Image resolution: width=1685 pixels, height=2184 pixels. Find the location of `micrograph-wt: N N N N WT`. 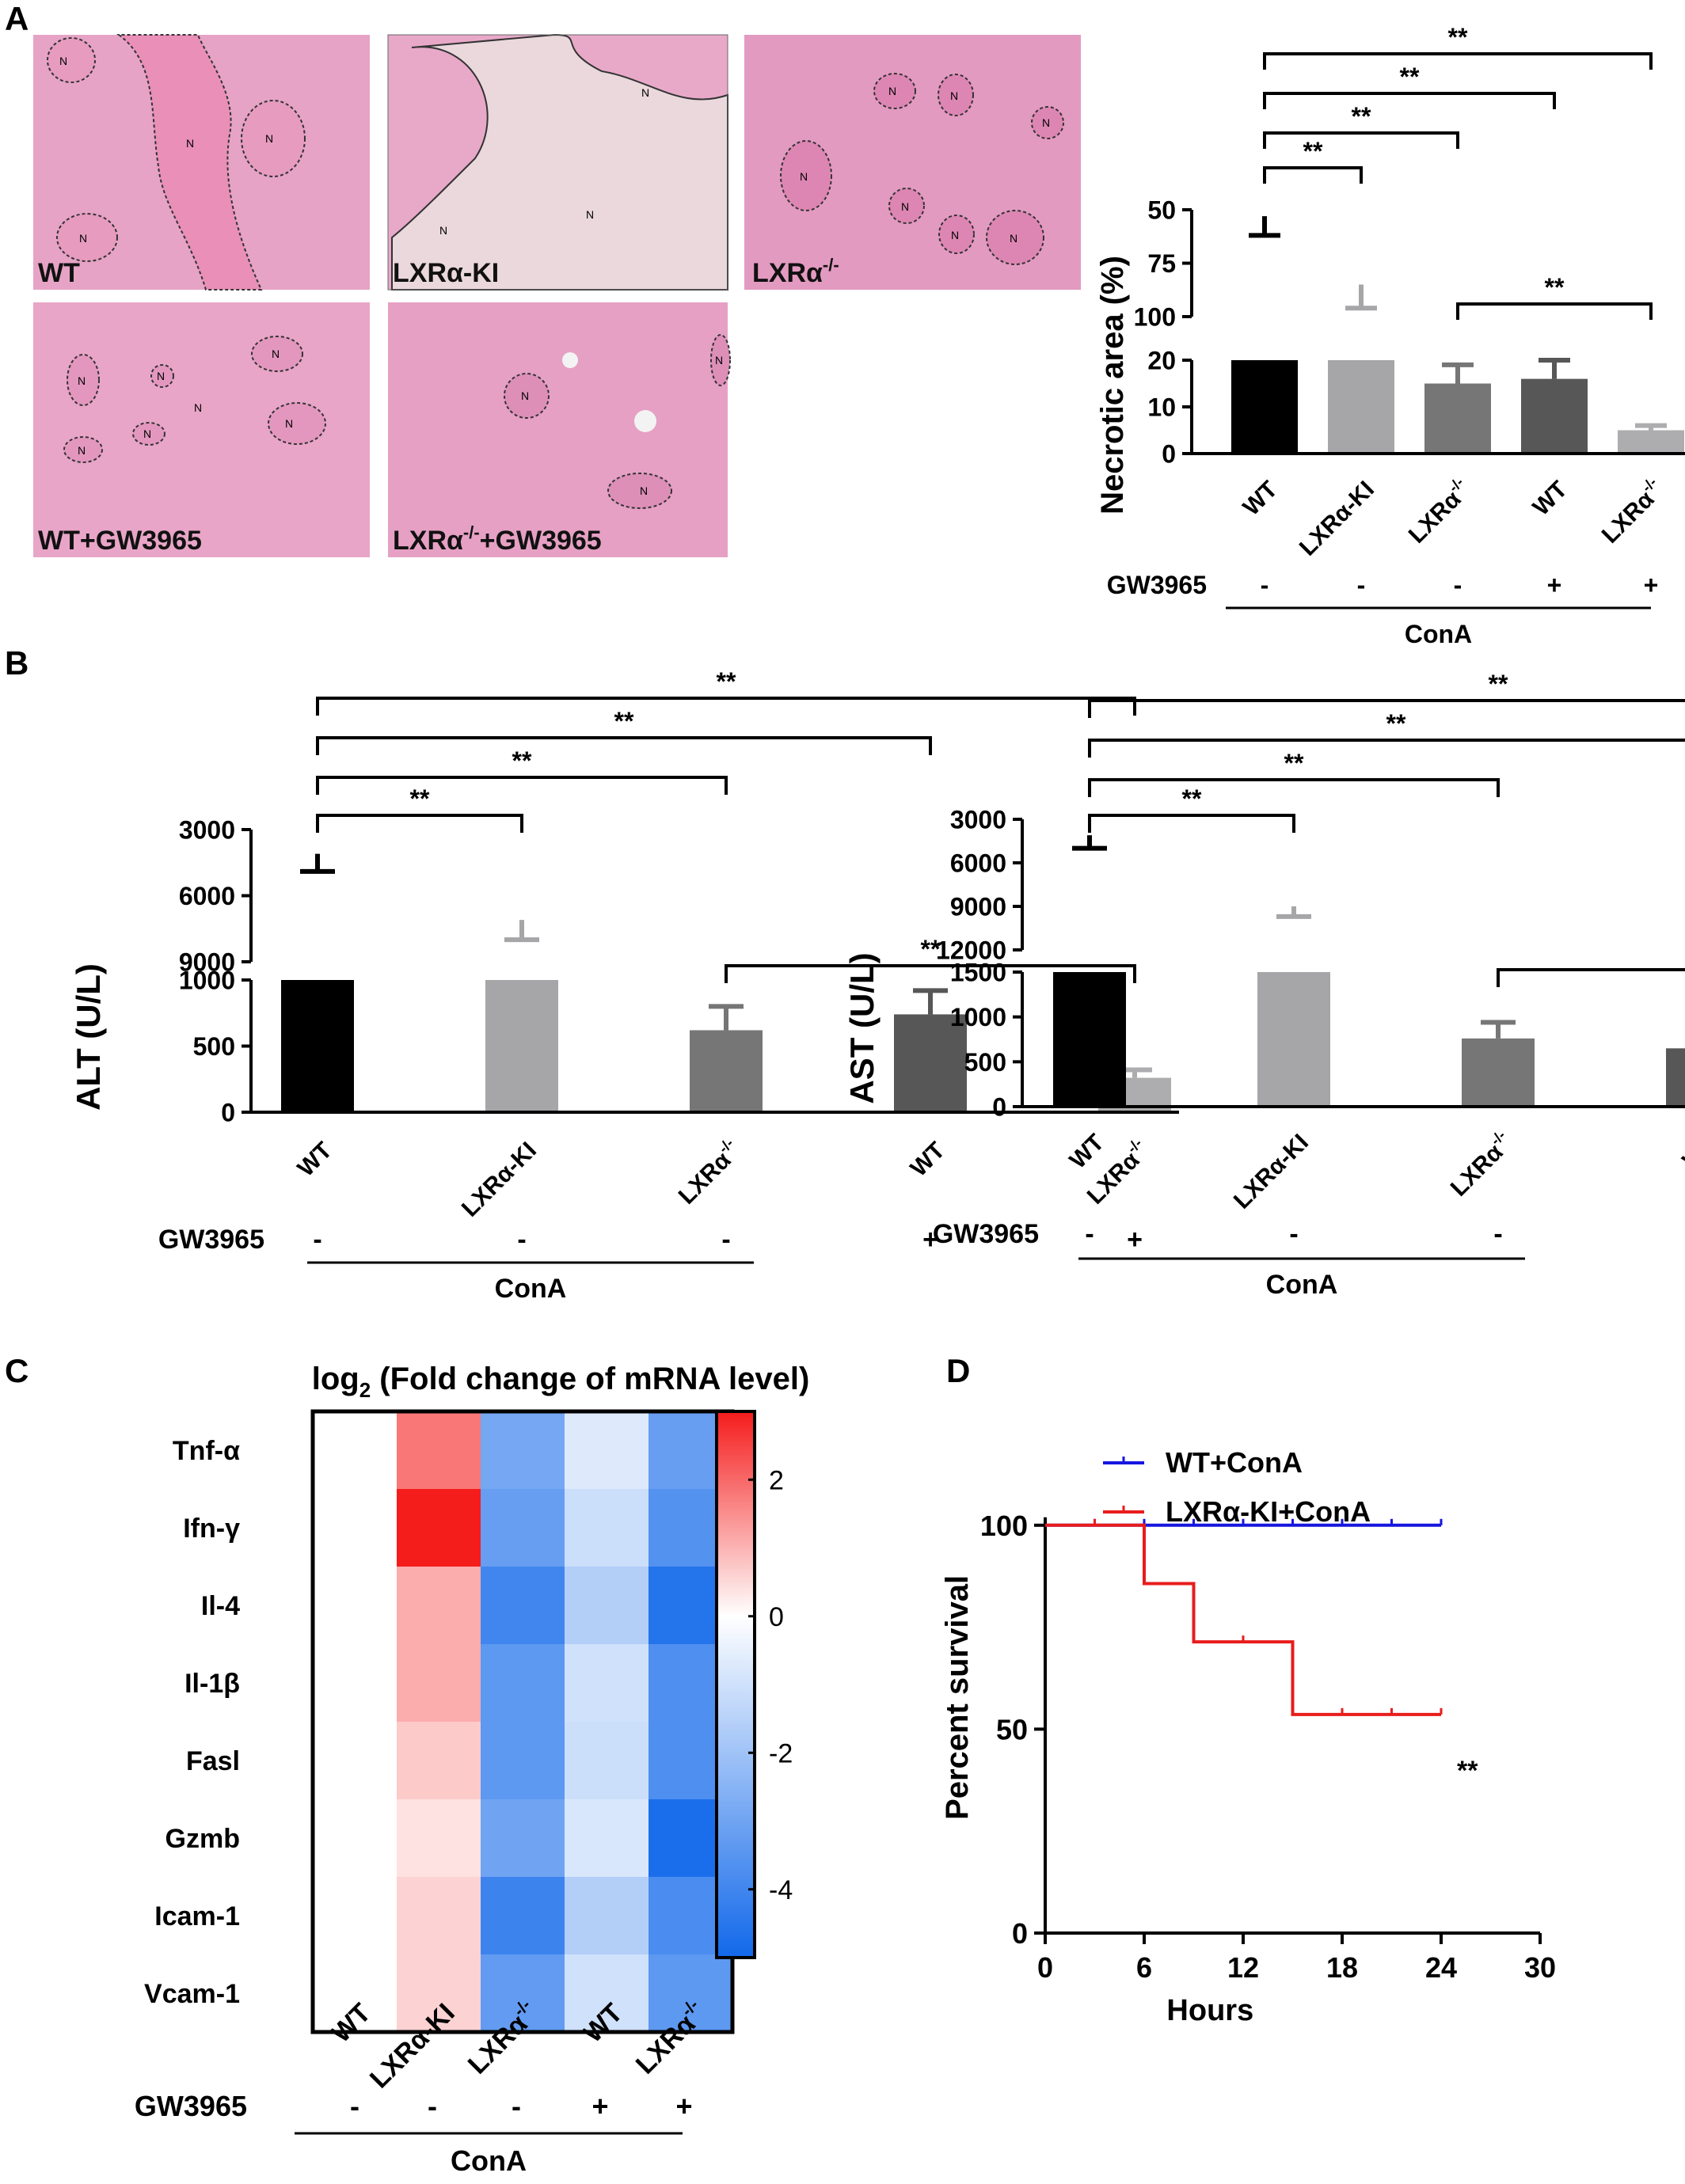

micrograph-wt: N N N N WT is located at coordinates (201, 162).